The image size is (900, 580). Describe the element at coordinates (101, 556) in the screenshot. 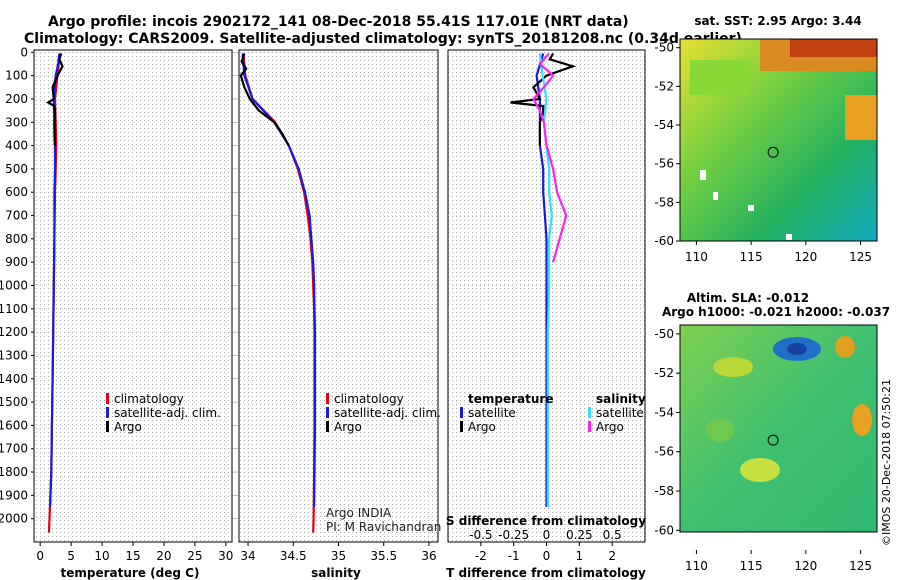

I see `temperature-xtick-label: 10` at that location.